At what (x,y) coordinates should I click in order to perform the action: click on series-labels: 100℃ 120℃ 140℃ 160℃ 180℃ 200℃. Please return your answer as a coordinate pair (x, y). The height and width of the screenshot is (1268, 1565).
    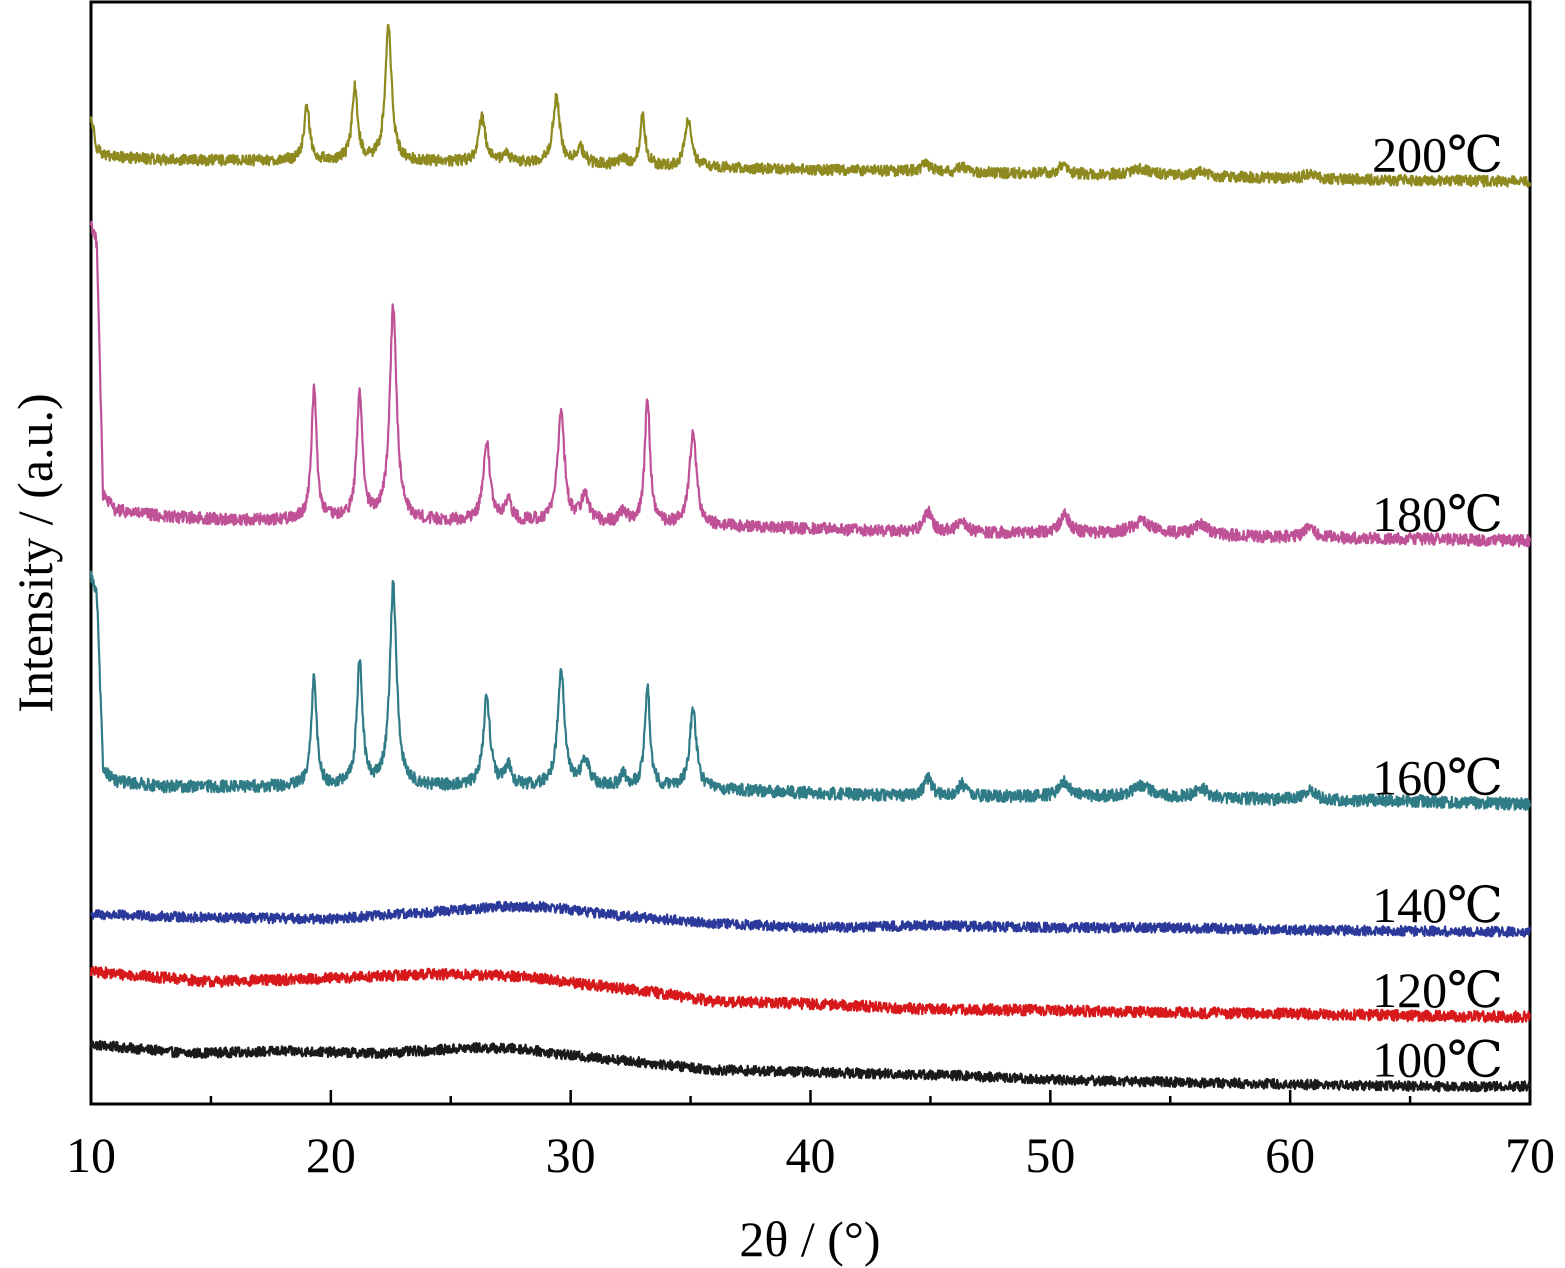
    Looking at the image, I should click on (1437, 607).